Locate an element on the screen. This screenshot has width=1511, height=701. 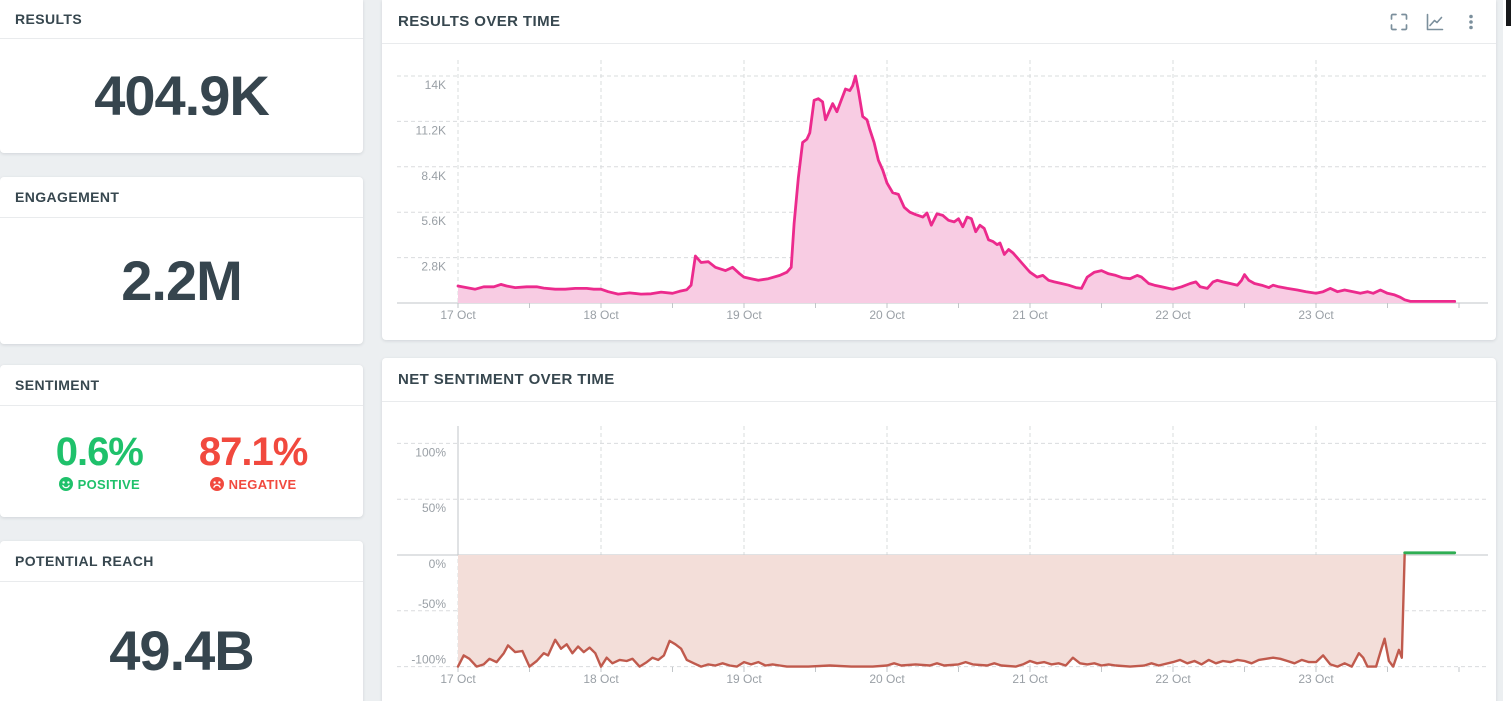
engagement-value: 2.2M is located at coordinates (181, 280).